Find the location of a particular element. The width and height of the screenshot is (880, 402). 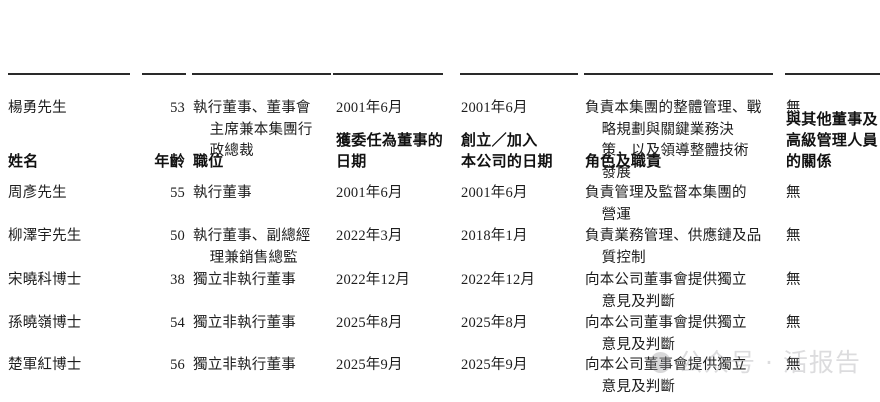

cell-role: 負責本集團的整體管理、戰略規劃與關鍵業務決 策，以及領導整體技術 發展 is located at coordinates (673, 141).